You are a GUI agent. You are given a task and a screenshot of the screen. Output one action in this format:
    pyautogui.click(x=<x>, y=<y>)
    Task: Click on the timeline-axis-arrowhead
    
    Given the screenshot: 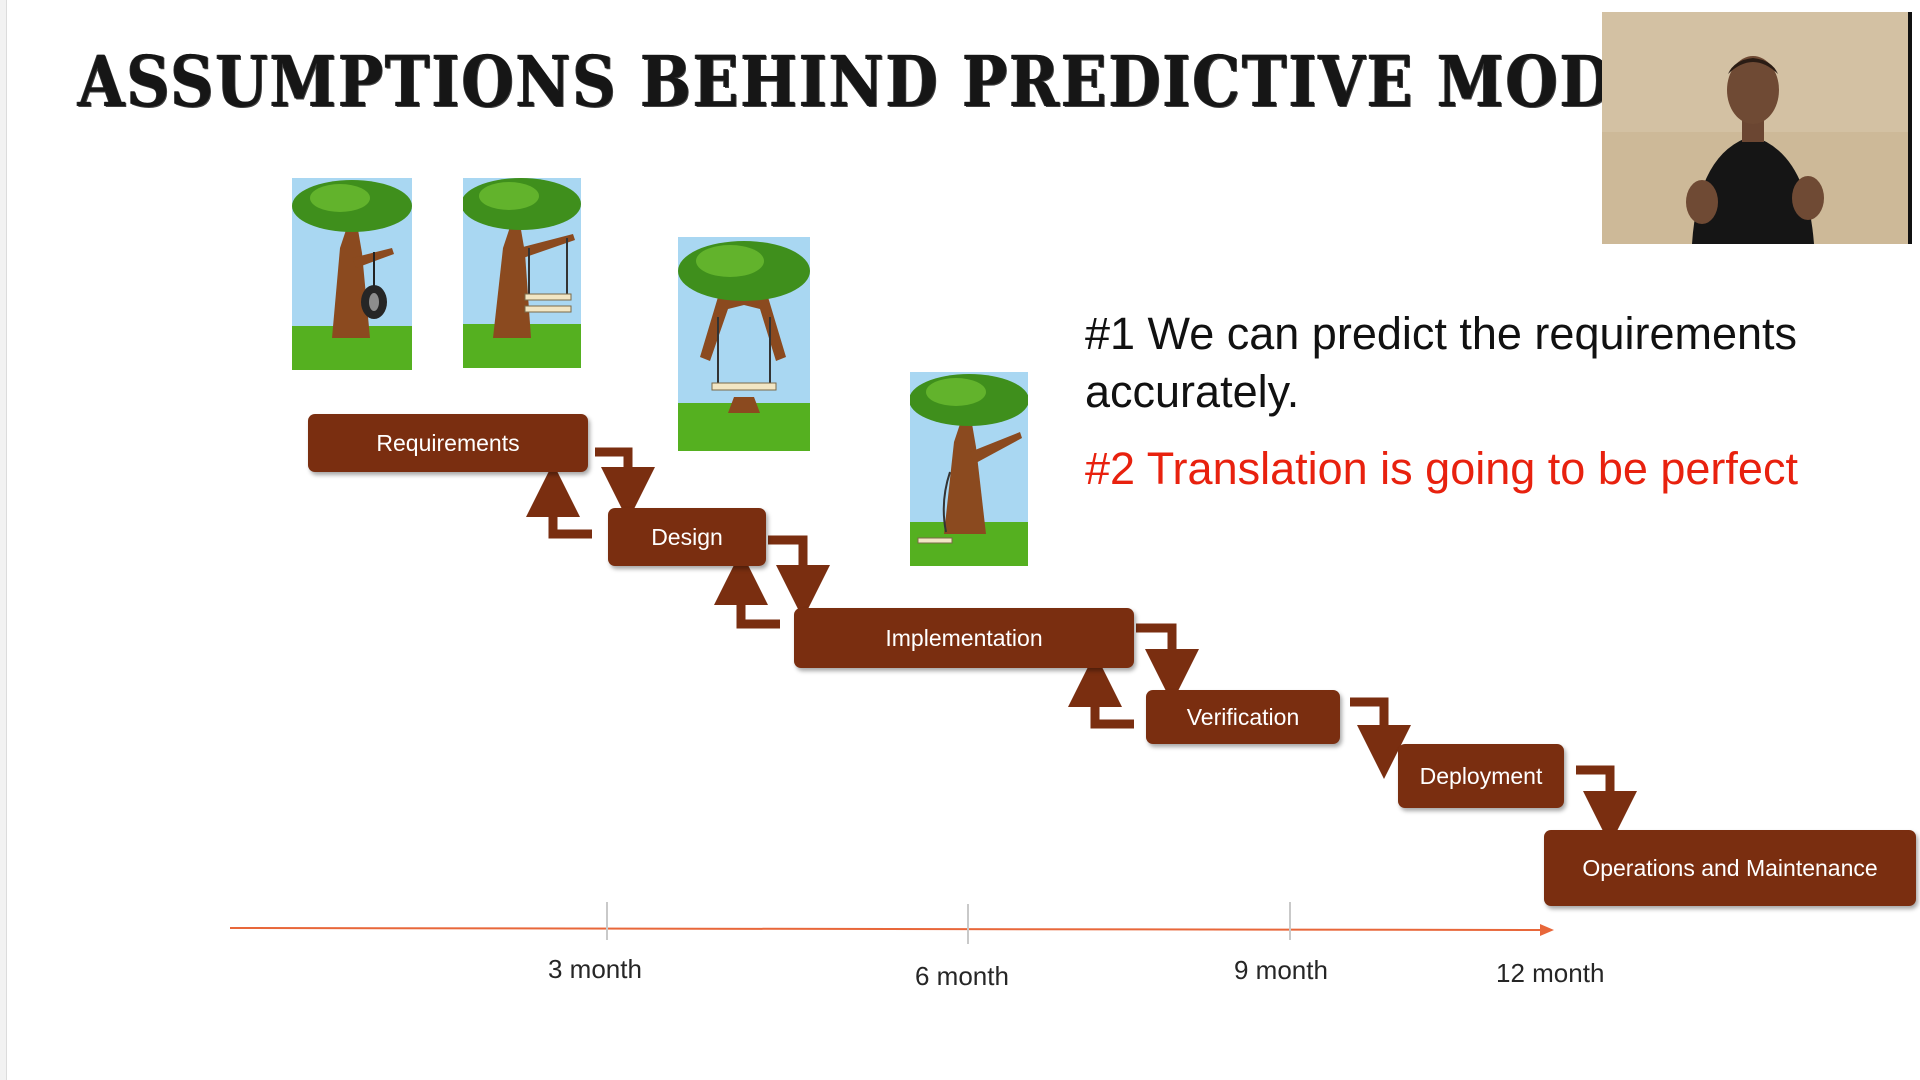 What is the action you would take?
    pyautogui.click(x=1547, y=930)
    